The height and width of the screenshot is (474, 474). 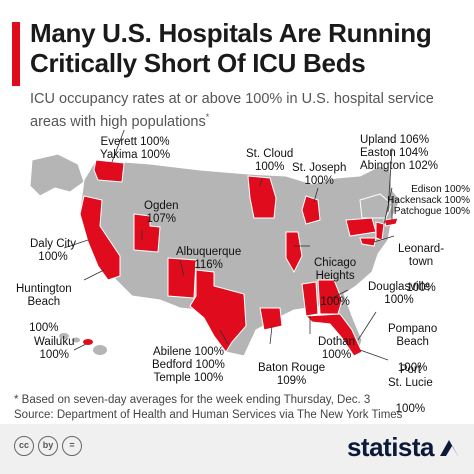 I want to click on label-st-joseph: St. Joseph 100%, so click(x=319, y=175).